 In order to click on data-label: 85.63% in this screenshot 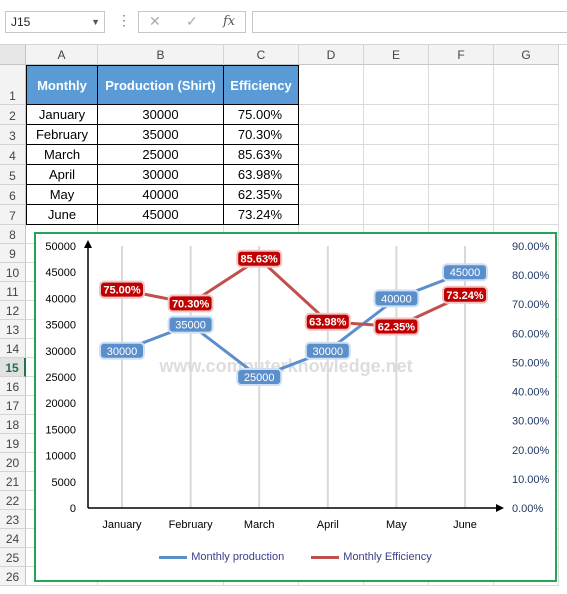, I will do `click(260, 260)`.